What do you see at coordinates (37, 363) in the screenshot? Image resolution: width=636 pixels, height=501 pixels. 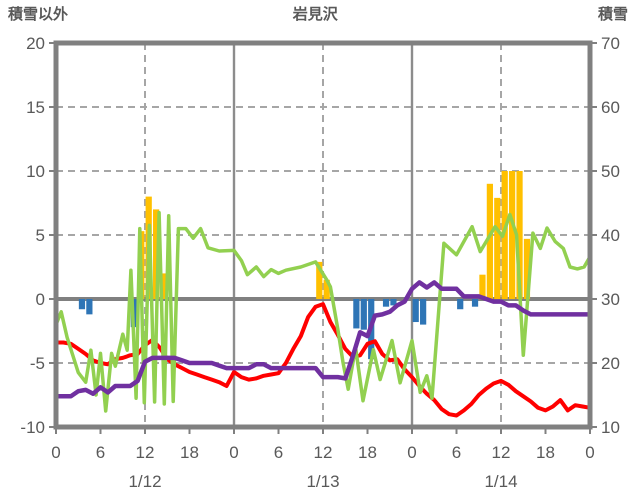 I see `left-axis-label: -5` at bounding box center [37, 363].